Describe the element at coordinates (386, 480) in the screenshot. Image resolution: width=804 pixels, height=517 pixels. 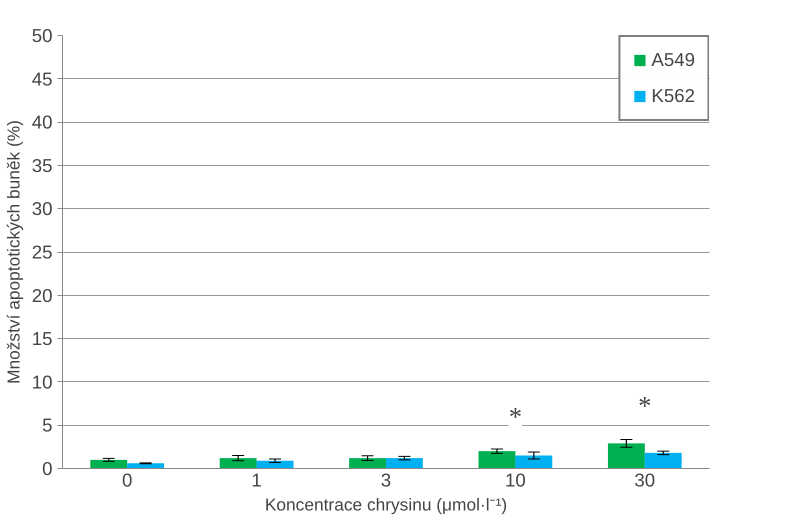
I see `x-tick-label: 3` at that location.